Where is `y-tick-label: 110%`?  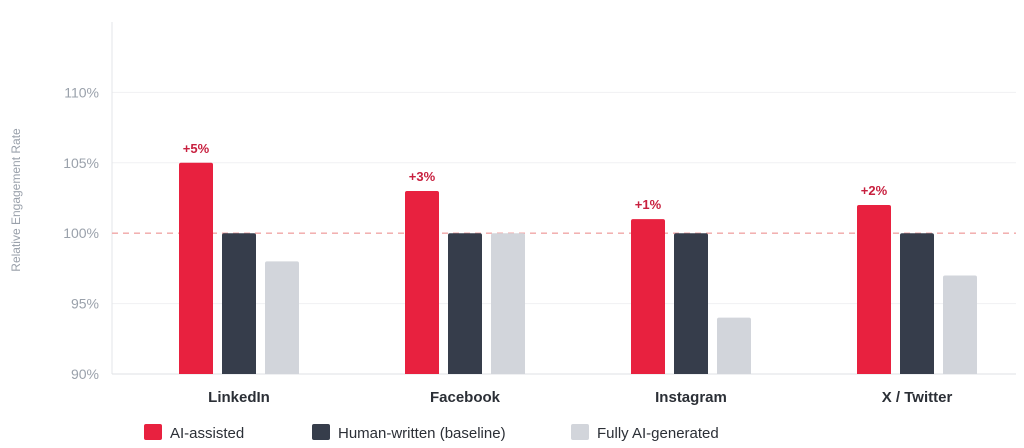 y-tick-label: 110% is located at coordinates (81, 92).